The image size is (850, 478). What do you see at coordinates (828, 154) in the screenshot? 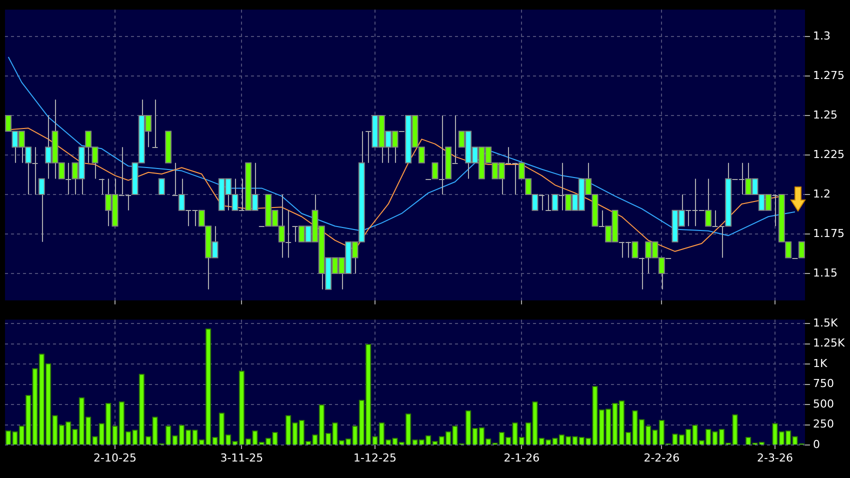
I see `y-tick-label: 1.225` at bounding box center [828, 154].